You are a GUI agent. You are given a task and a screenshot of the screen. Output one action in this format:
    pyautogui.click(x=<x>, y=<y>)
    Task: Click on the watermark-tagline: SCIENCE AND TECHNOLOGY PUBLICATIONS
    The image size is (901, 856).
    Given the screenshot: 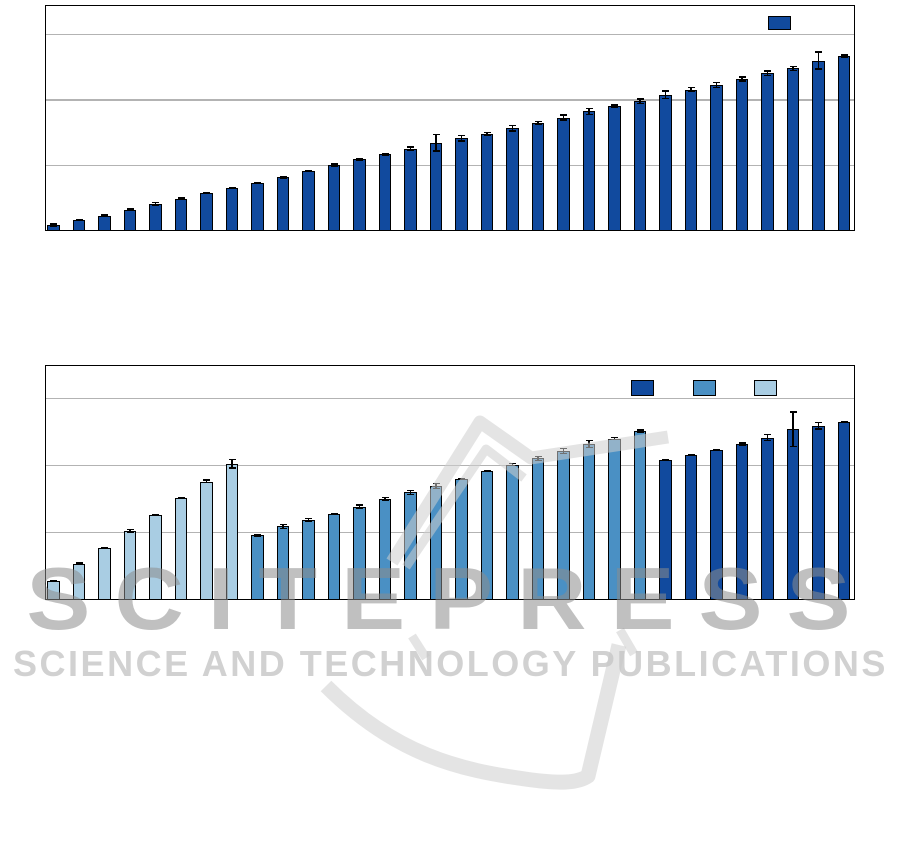 What is the action you would take?
    pyautogui.click(x=450, y=663)
    